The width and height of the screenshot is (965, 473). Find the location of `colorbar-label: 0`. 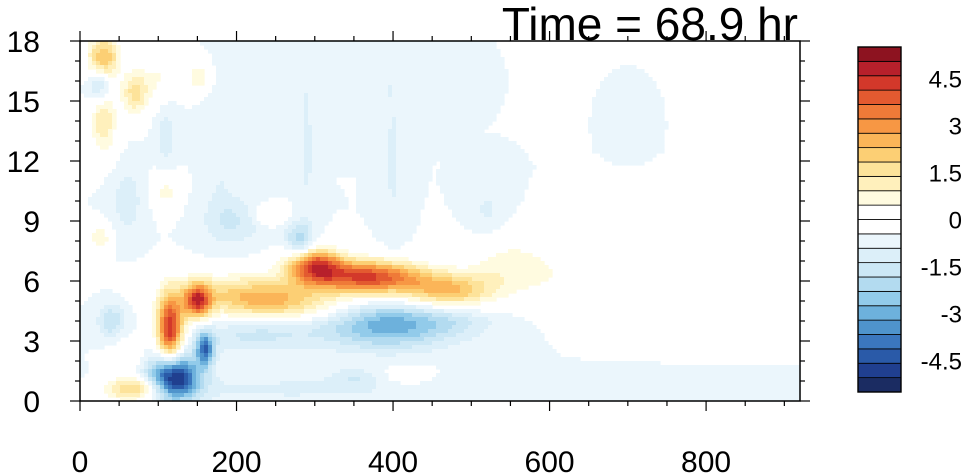

colorbar-label: 0 is located at coordinates (955, 221).